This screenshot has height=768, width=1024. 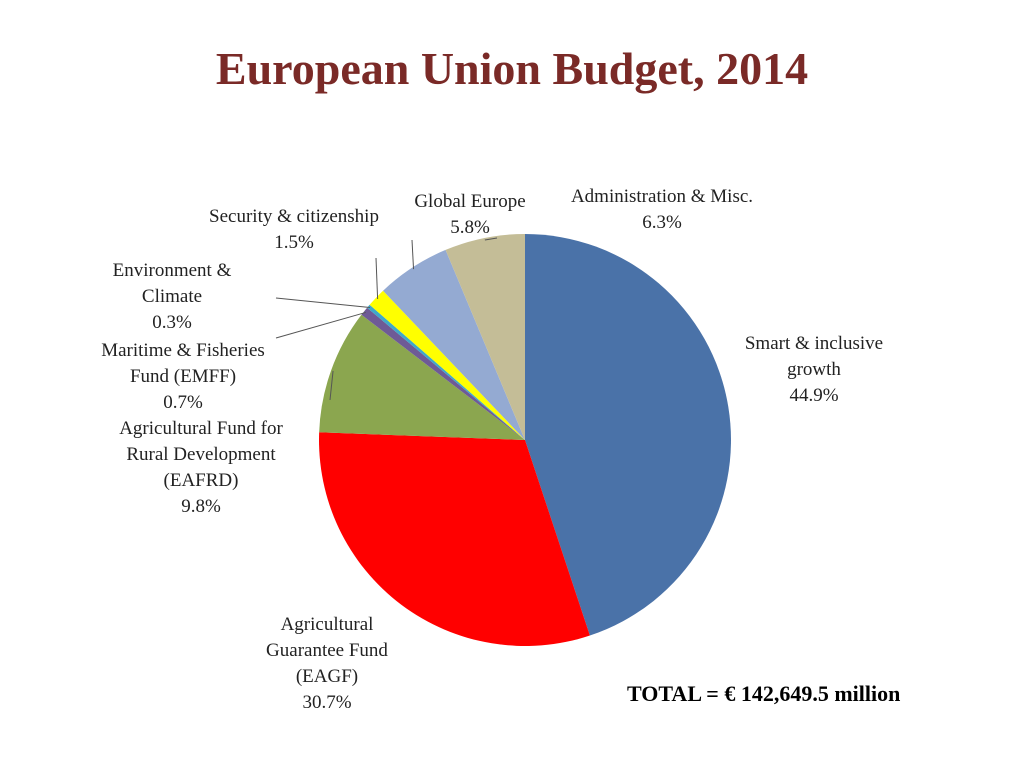 I want to click on slice-label-line: 30.7%, so click(x=326, y=702).